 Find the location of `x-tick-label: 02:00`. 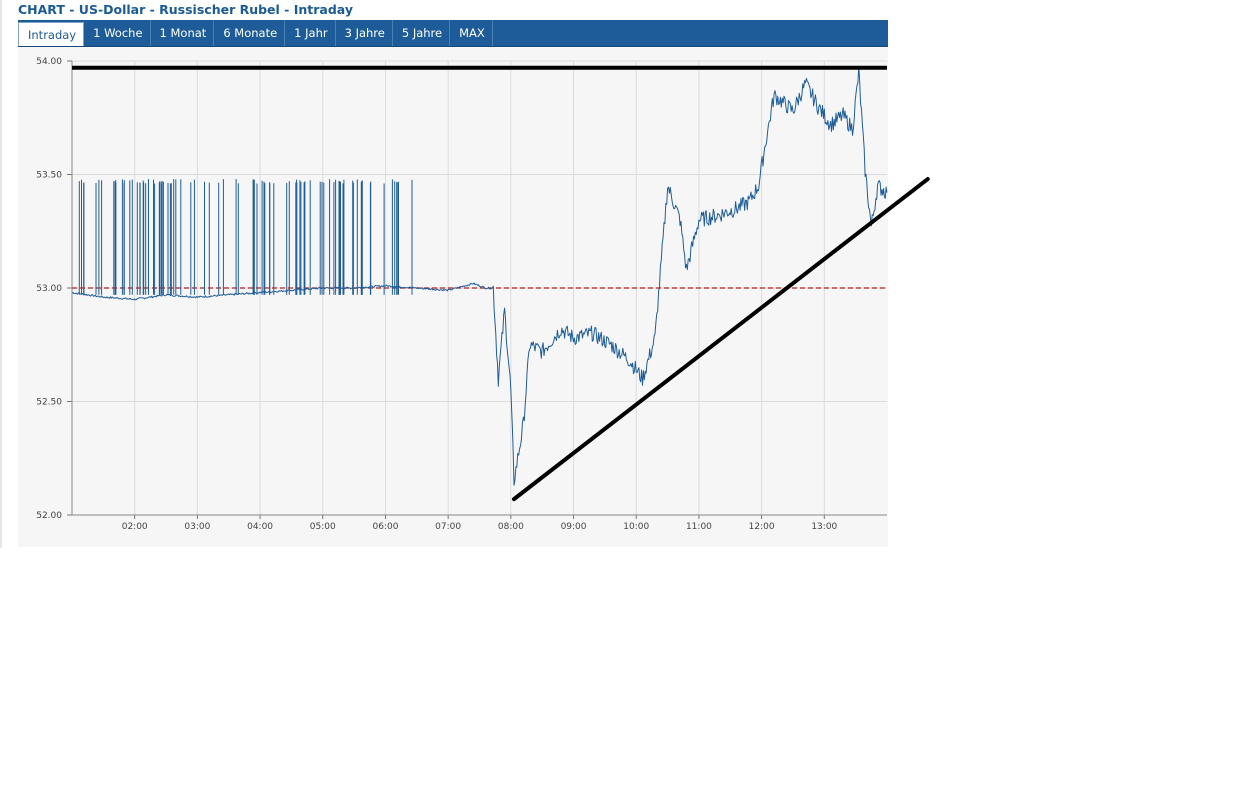

x-tick-label: 02:00 is located at coordinates (135, 527).